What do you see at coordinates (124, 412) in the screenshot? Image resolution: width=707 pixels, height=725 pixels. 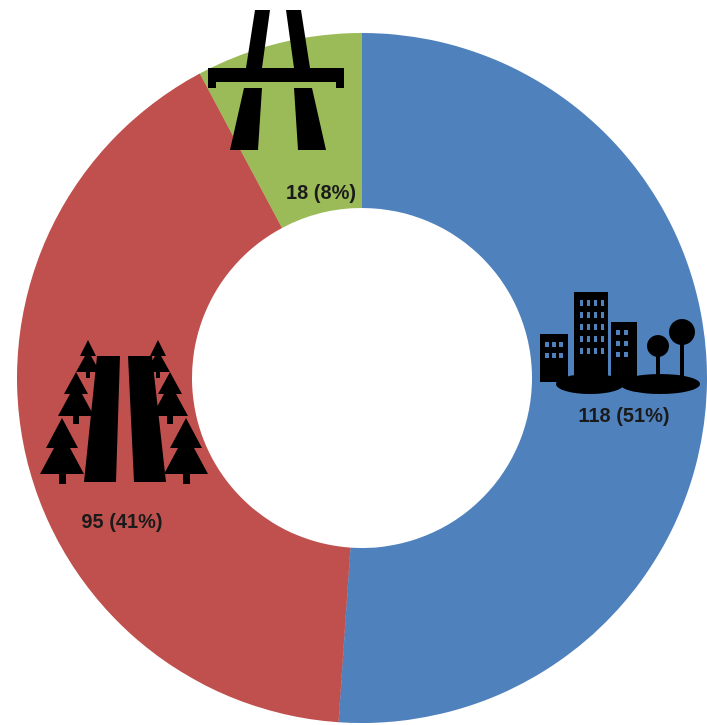 I see `forest-road-icon` at bounding box center [124, 412].